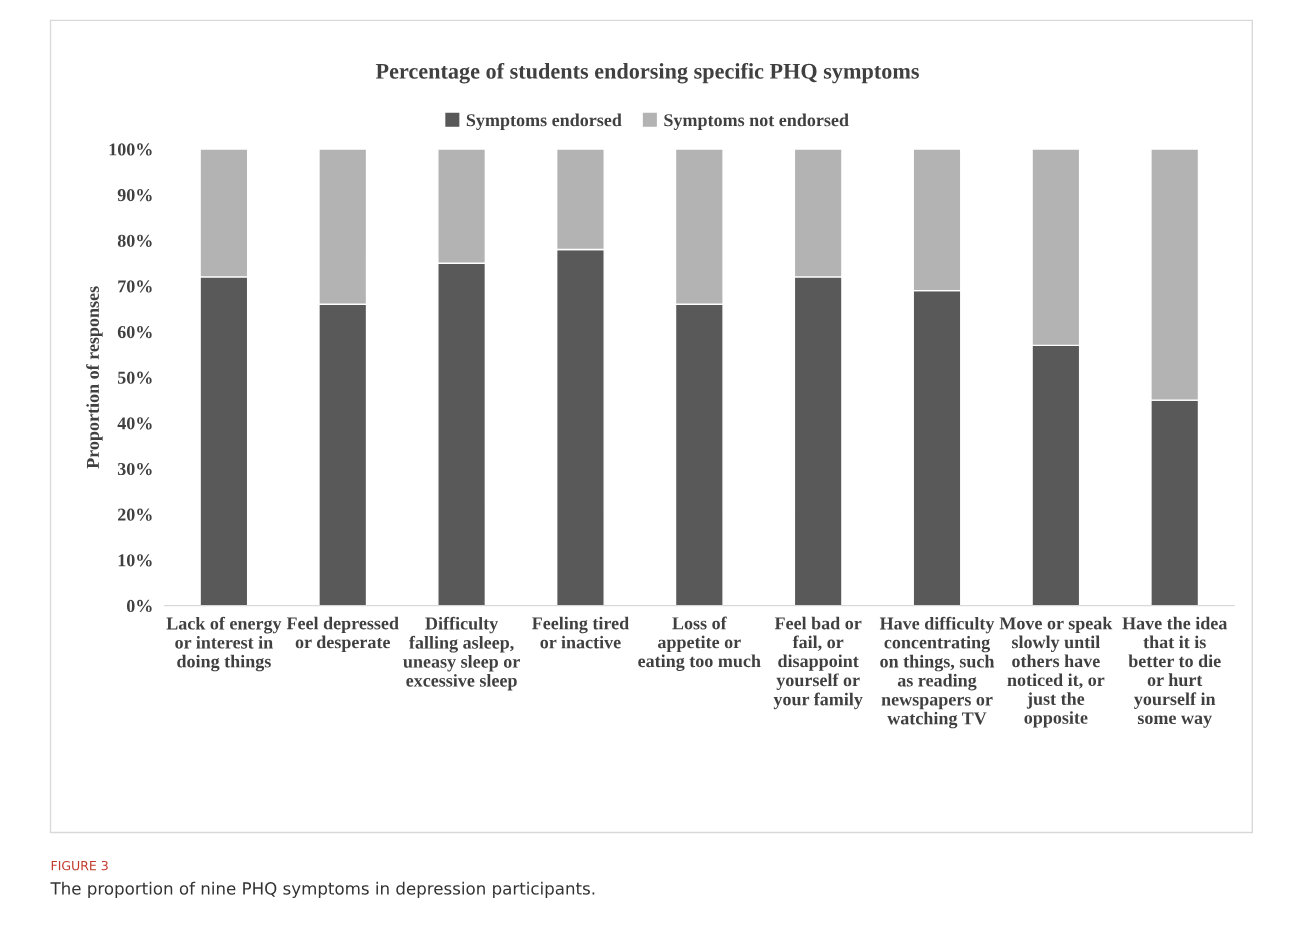 Image resolution: width=1295 pixels, height=926 pixels. I want to click on caption: FIGURE 3, so click(79, 865).